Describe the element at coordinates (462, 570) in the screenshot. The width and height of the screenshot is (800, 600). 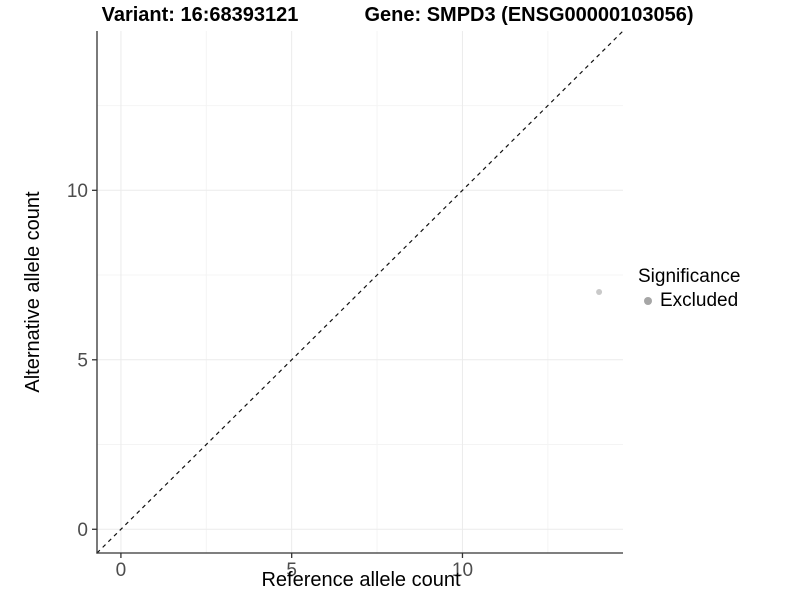
I see `x-tick-label: 10` at that location.